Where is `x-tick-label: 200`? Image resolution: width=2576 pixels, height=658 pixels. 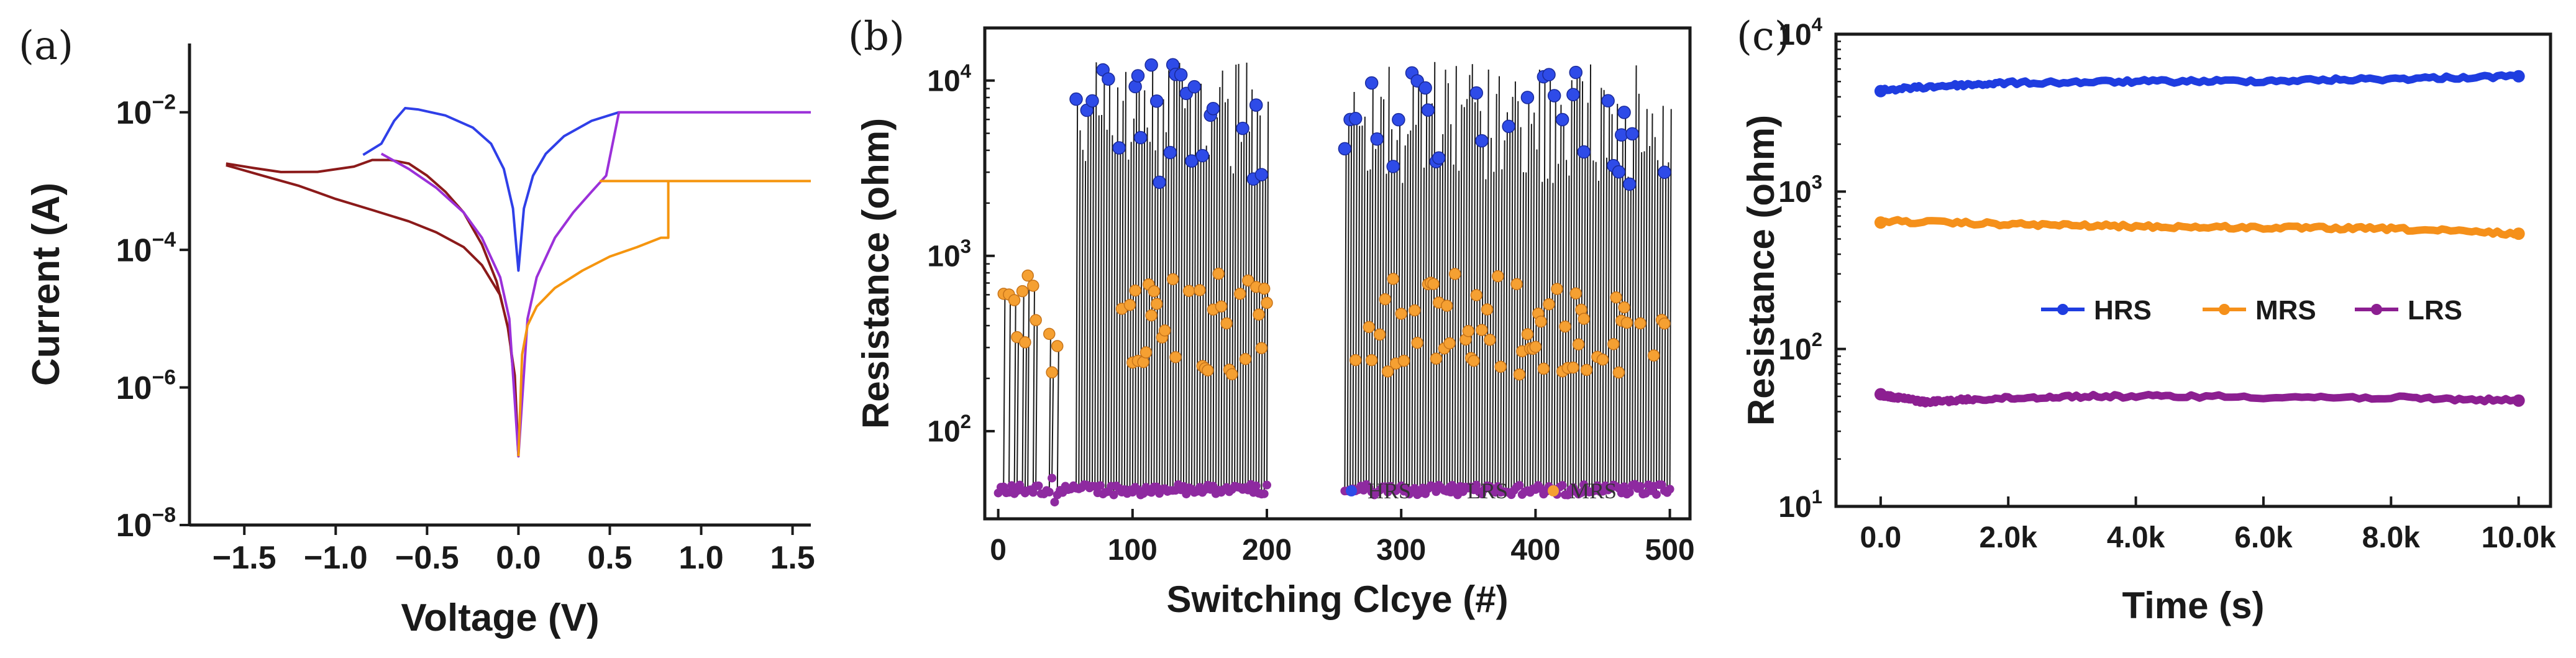 x-tick-label: 200 is located at coordinates (1267, 550).